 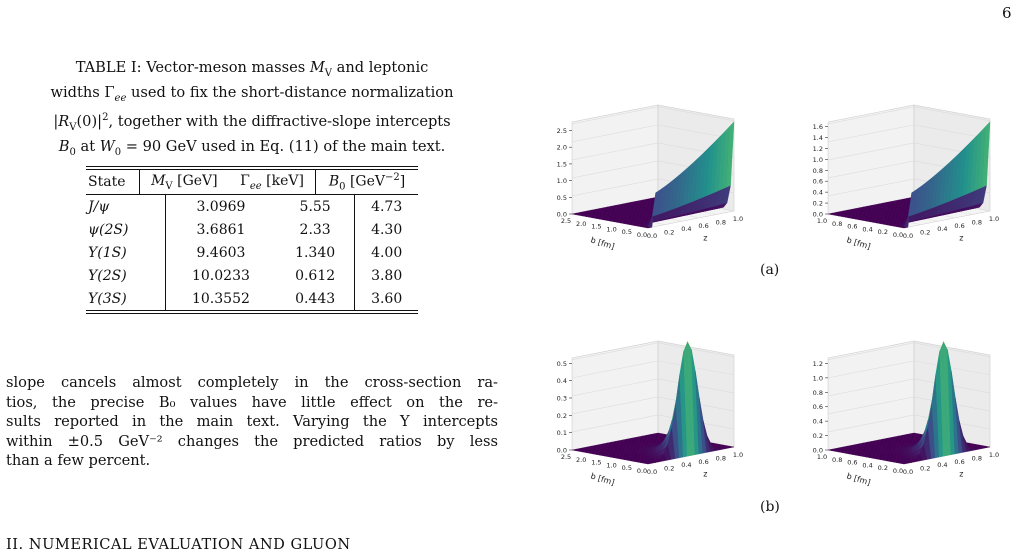 I want to click on cell-width: 0.443, so click(x=315, y=298).